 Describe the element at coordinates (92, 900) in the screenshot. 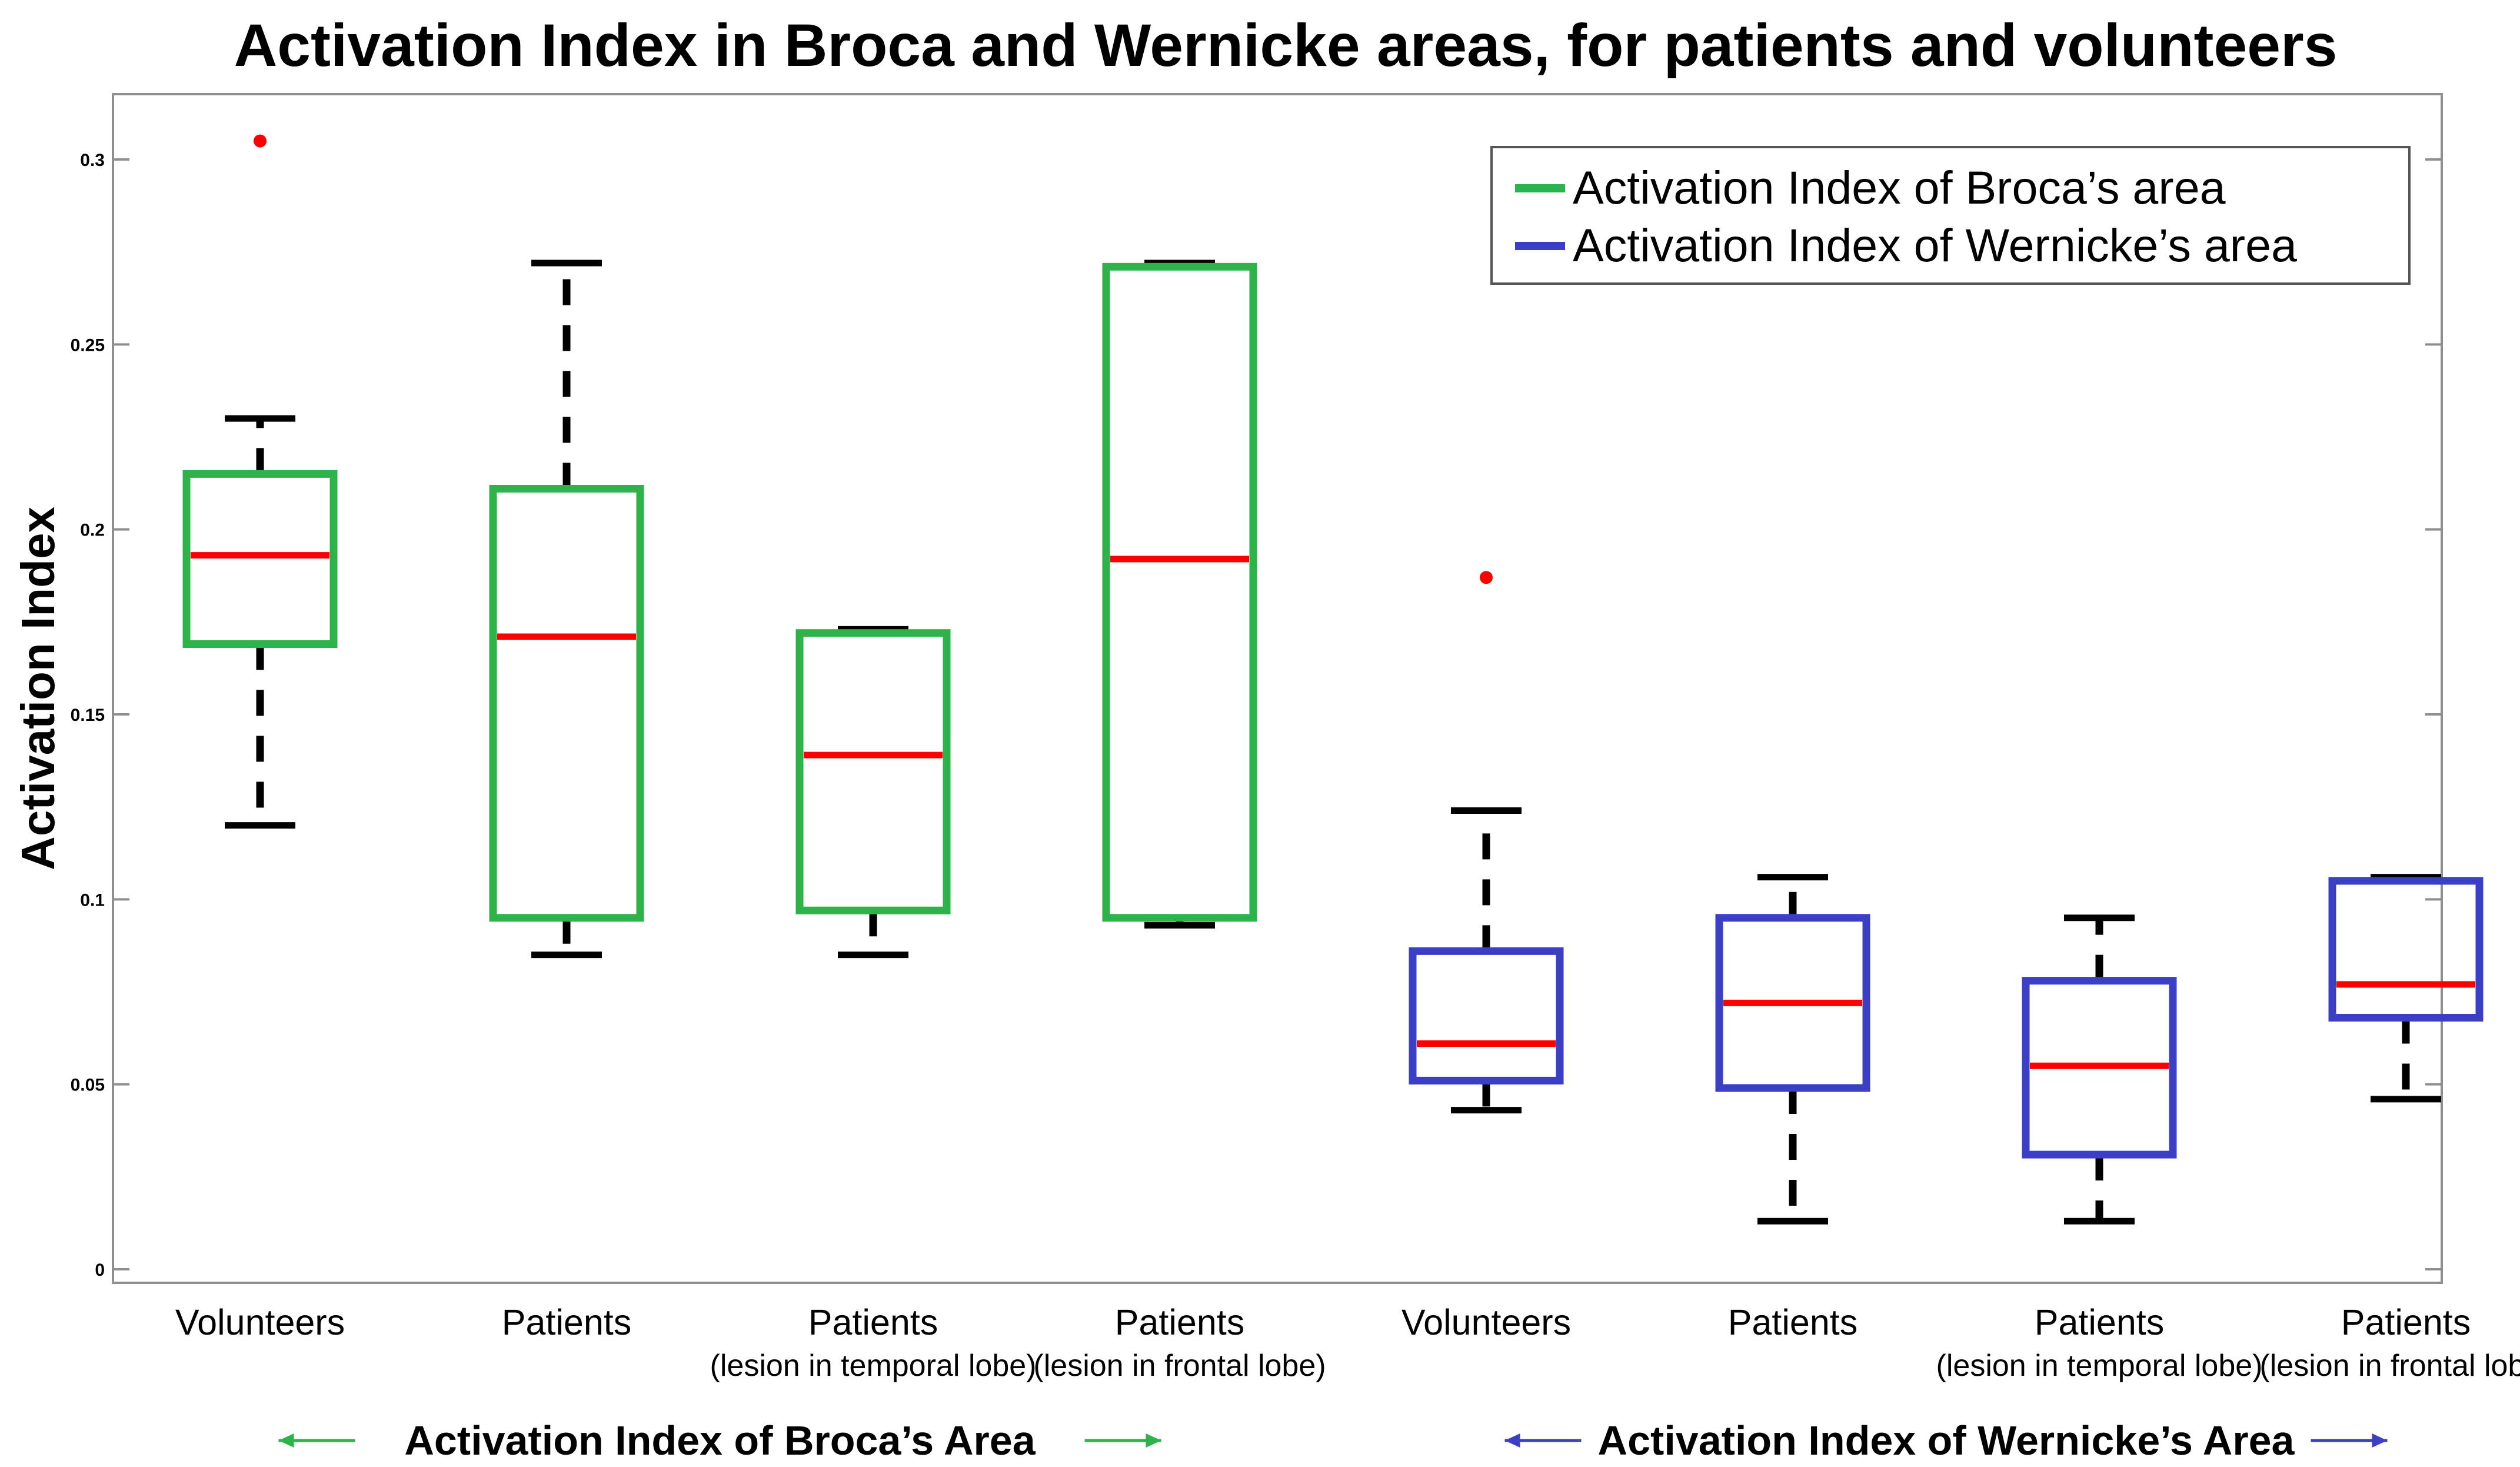

I see `y-tick-label: 0.1` at that location.